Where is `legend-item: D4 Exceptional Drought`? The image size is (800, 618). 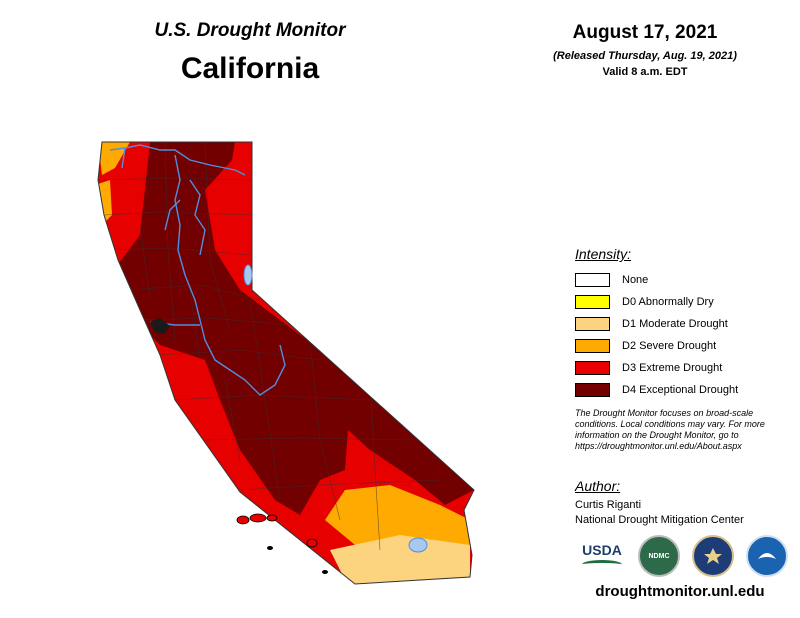
legend-item: D4 Exceptional Drought is located at coordinates (682, 390).